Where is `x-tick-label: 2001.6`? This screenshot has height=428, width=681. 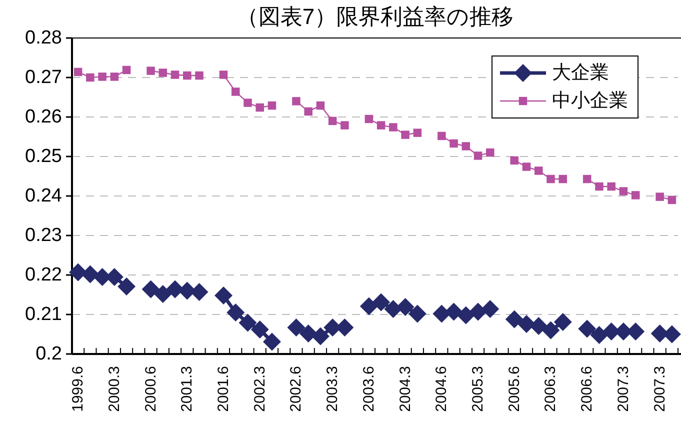
x-tick-label: 2001.6 is located at coordinates (223, 389).